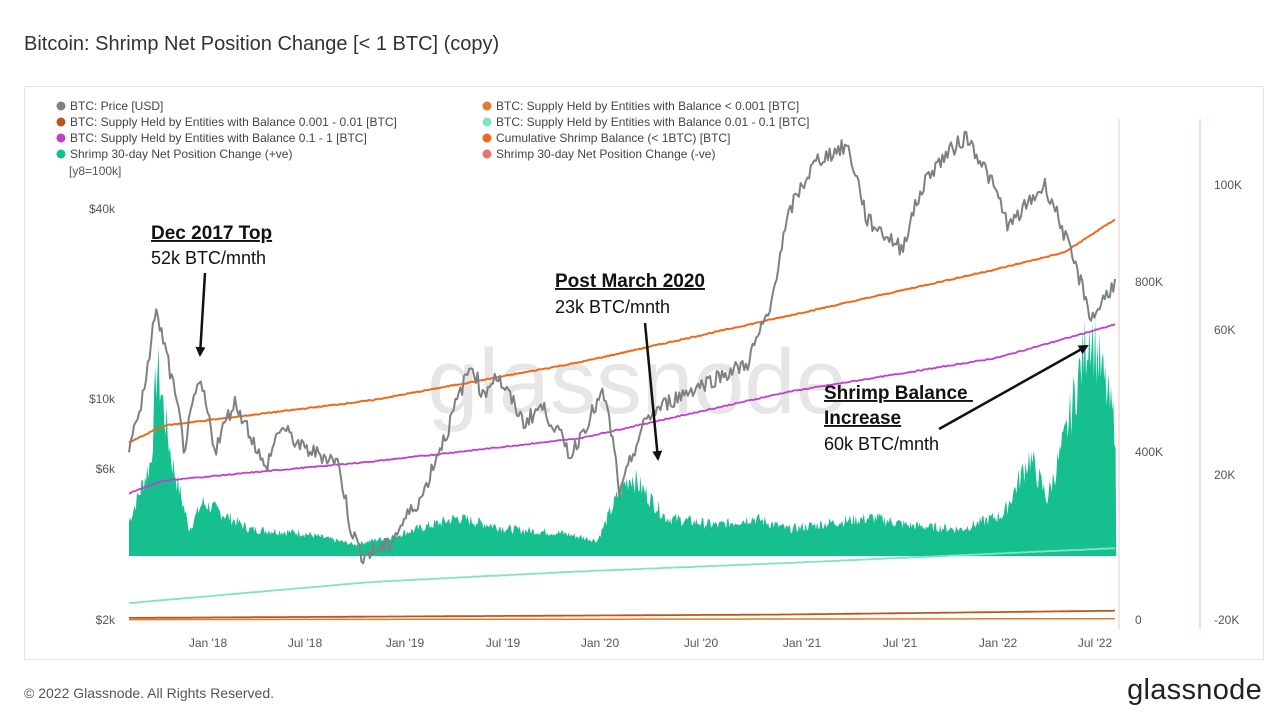 The image size is (1288, 723). I want to click on annotation-dec-2017: Dec 2017 Top 52k BTC/mnth, so click(211, 290).